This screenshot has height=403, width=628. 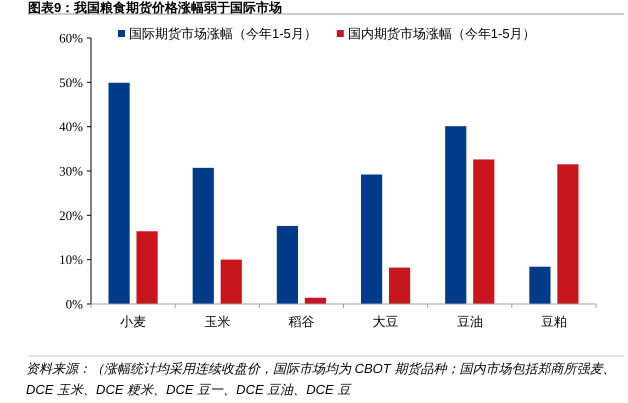 I want to click on y-tick-label: 60%, so click(x=71, y=38).